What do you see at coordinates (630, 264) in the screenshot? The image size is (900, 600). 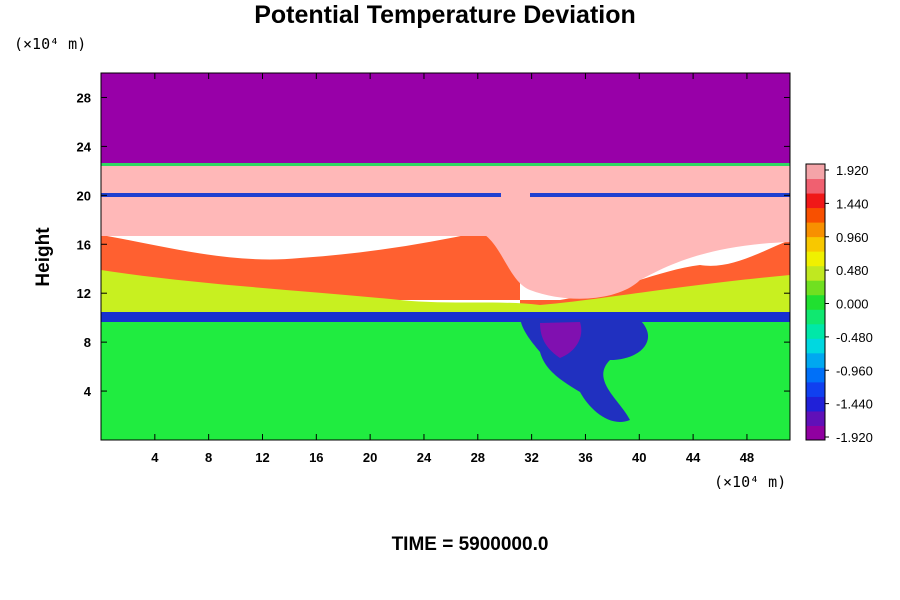 I see `field-warm-dome` at bounding box center [630, 264].